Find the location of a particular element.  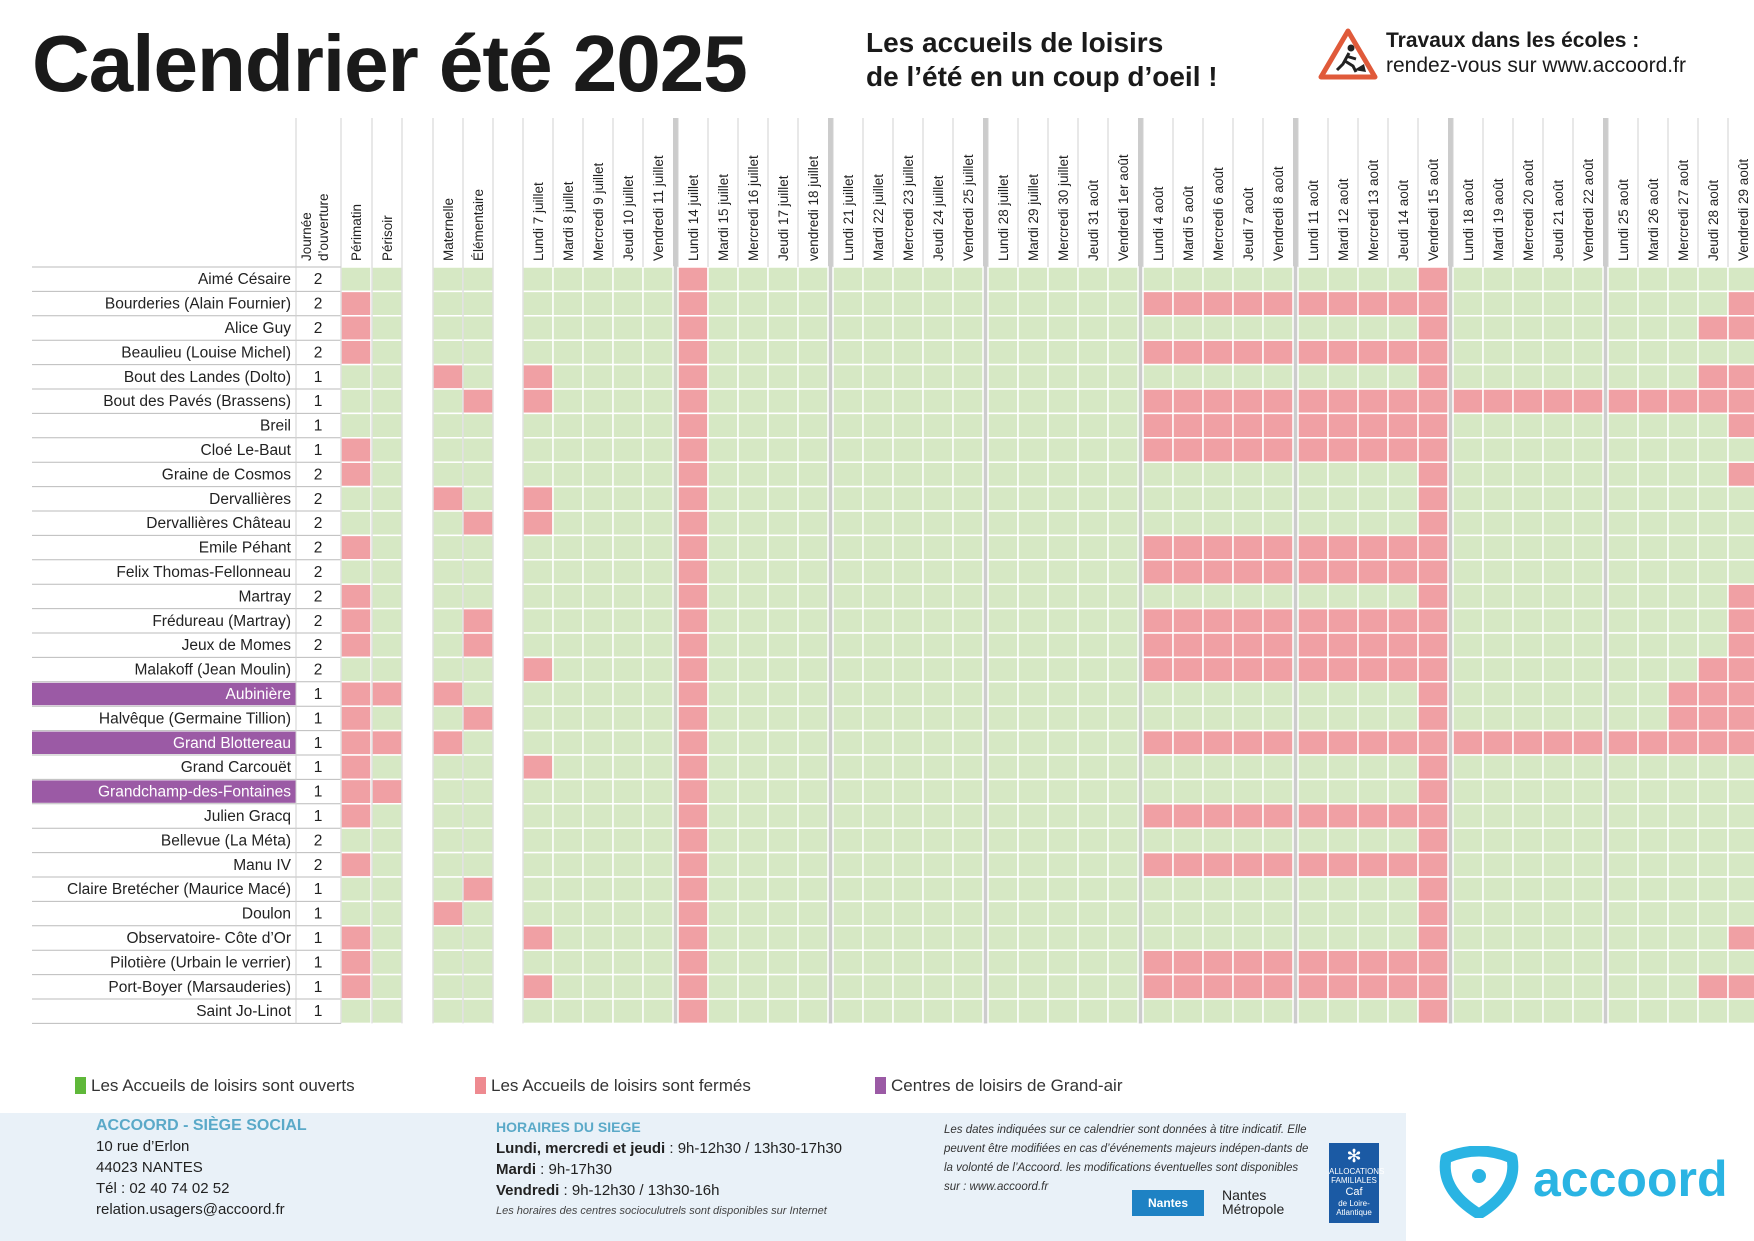

center-name: Halvêque (Germaine Tillion) is located at coordinates (195, 718).